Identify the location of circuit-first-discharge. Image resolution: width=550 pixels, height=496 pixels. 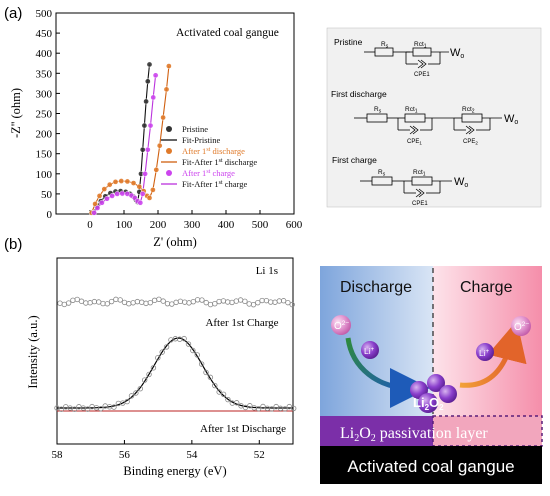
(428, 124).